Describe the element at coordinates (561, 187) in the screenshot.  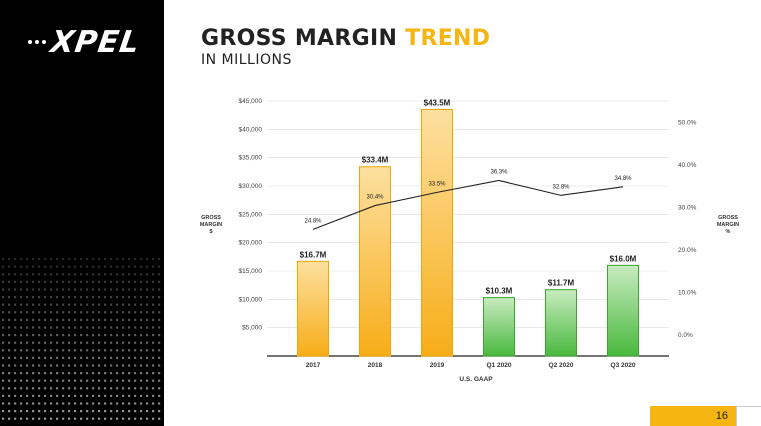
I see `line-value-label: 32.8%` at that location.